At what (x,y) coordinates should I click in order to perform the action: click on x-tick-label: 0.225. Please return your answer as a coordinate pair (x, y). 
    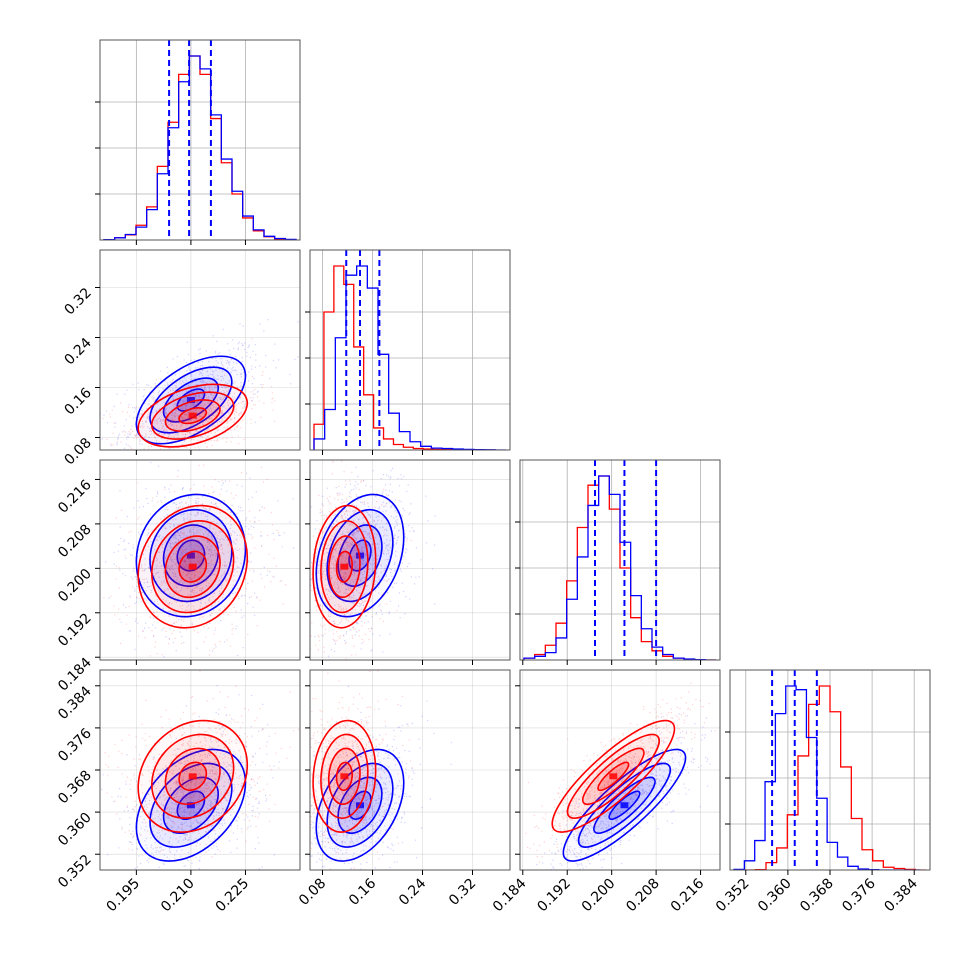
    Looking at the image, I should click on (233, 896).